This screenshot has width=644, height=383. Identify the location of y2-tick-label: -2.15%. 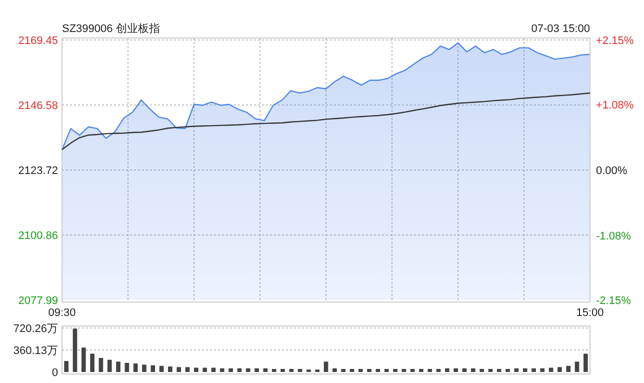
(614, 301).